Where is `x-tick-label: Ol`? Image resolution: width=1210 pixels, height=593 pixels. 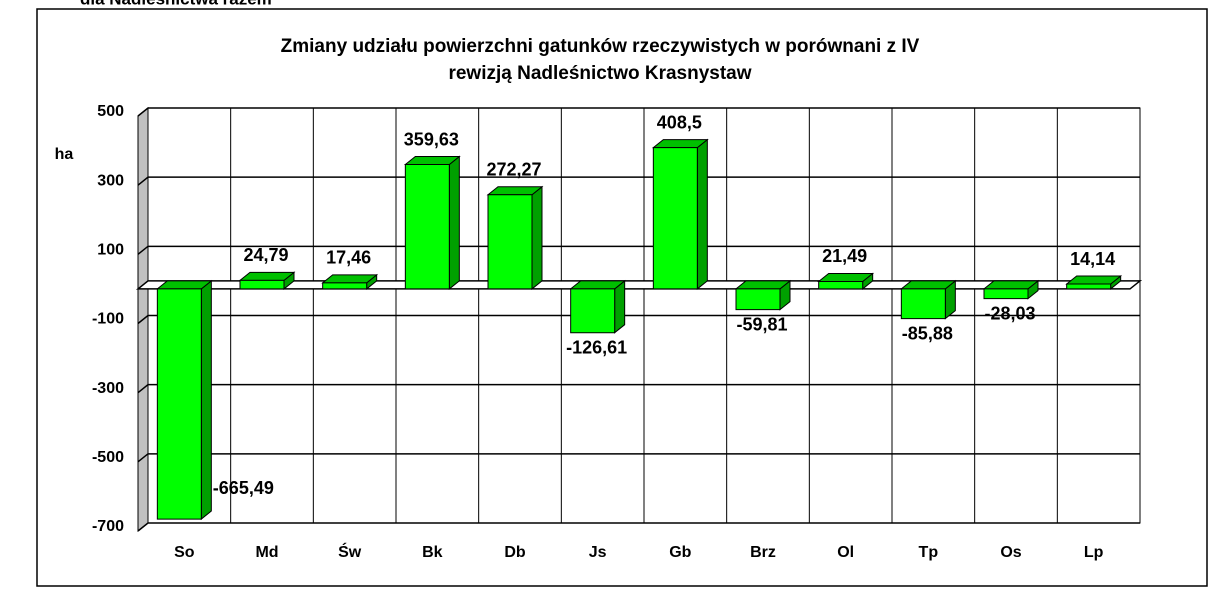
x-tick-label: Ol is located at coordinates (845, 552).